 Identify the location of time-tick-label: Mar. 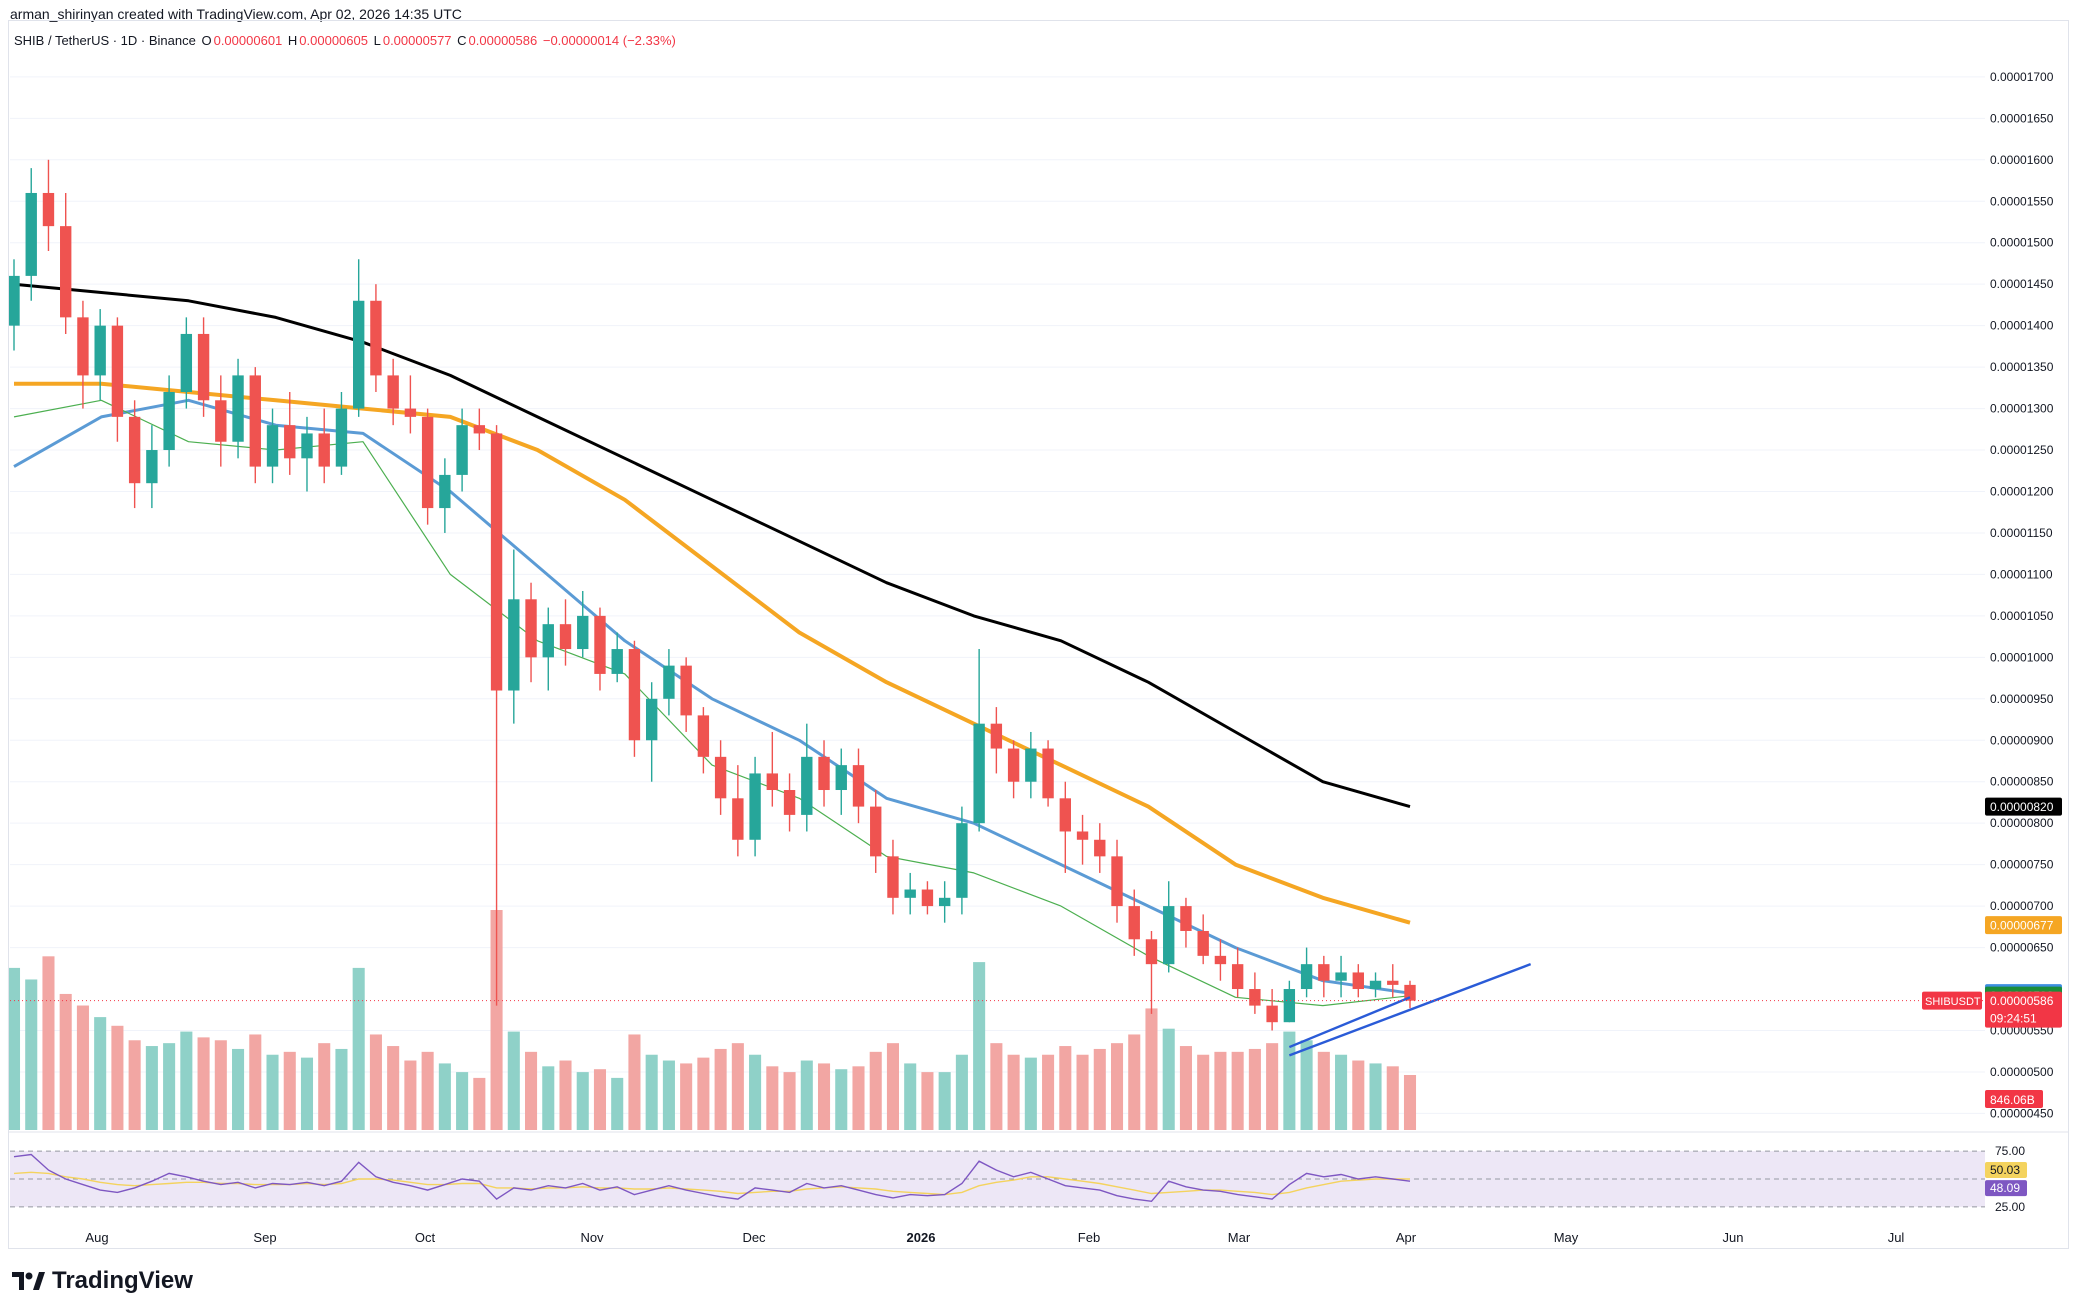
(1239, 1237).